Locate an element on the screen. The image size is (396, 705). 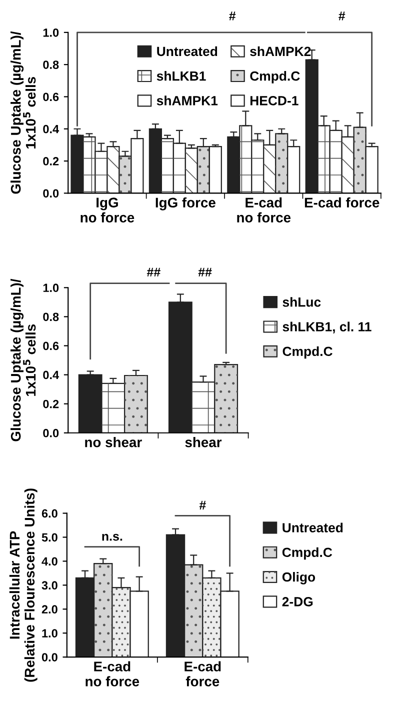
x-tick-label: IgG no force is located at coordinates (107, 210).